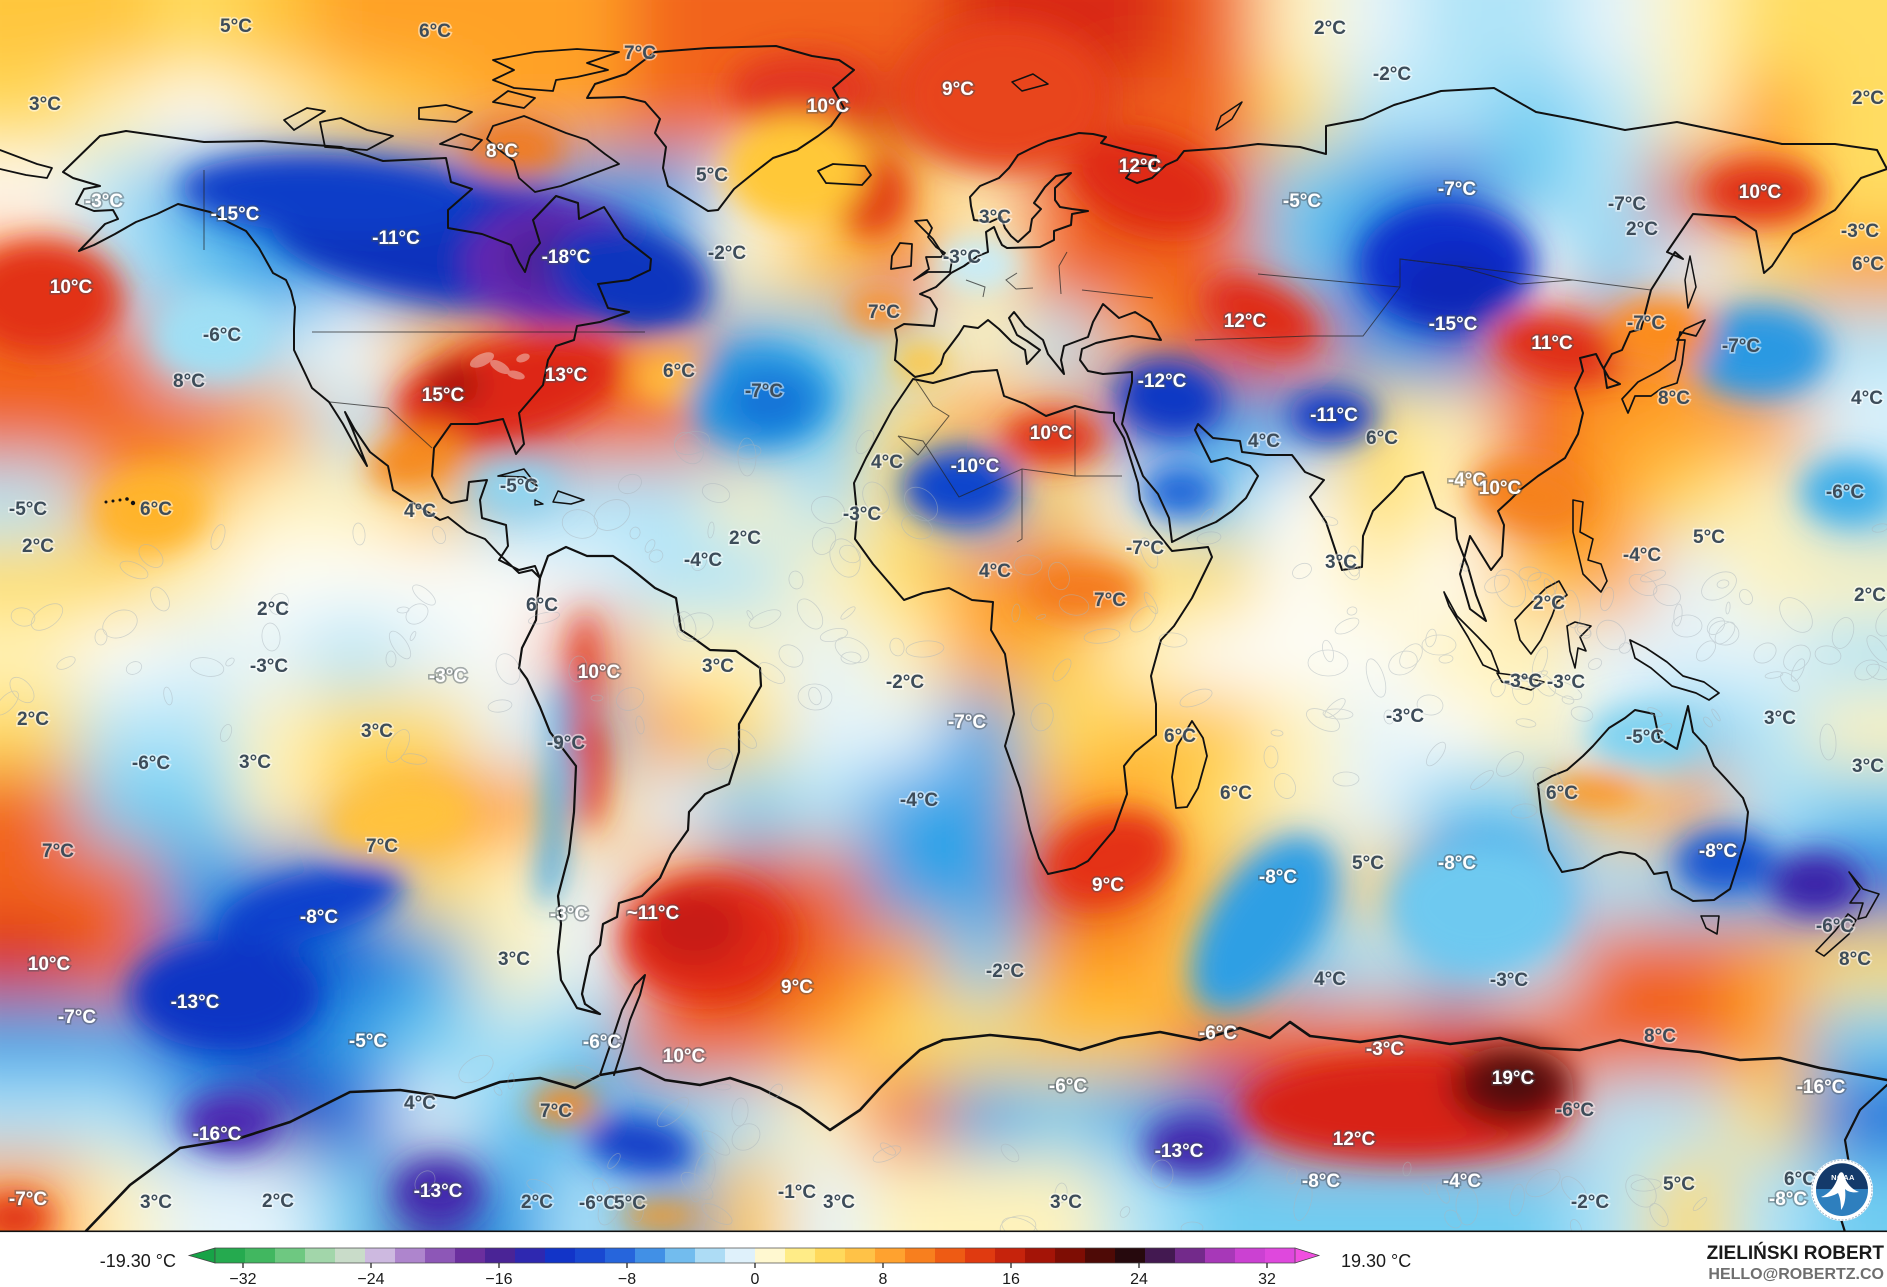 The image size is (1887, 1287). What do you see at coordinates (1796, 1253) in the screenshot?
I see `svg-text: ZIELIŃSKI ROBERT` at bounding box center [1796, 1253].